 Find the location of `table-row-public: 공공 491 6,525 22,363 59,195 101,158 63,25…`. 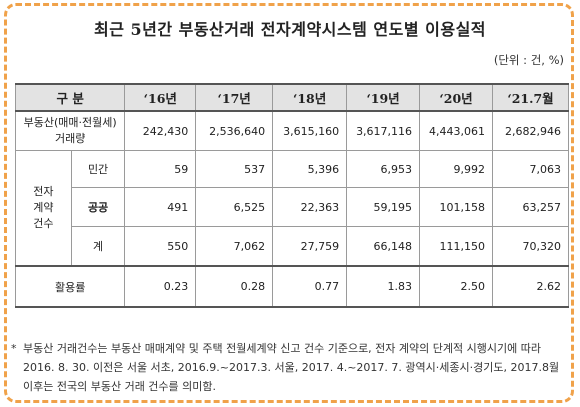

table-row-public: 공공 491 6,525 22,363 59,195 101,158 63,25… is located at coordinates (292, 207).